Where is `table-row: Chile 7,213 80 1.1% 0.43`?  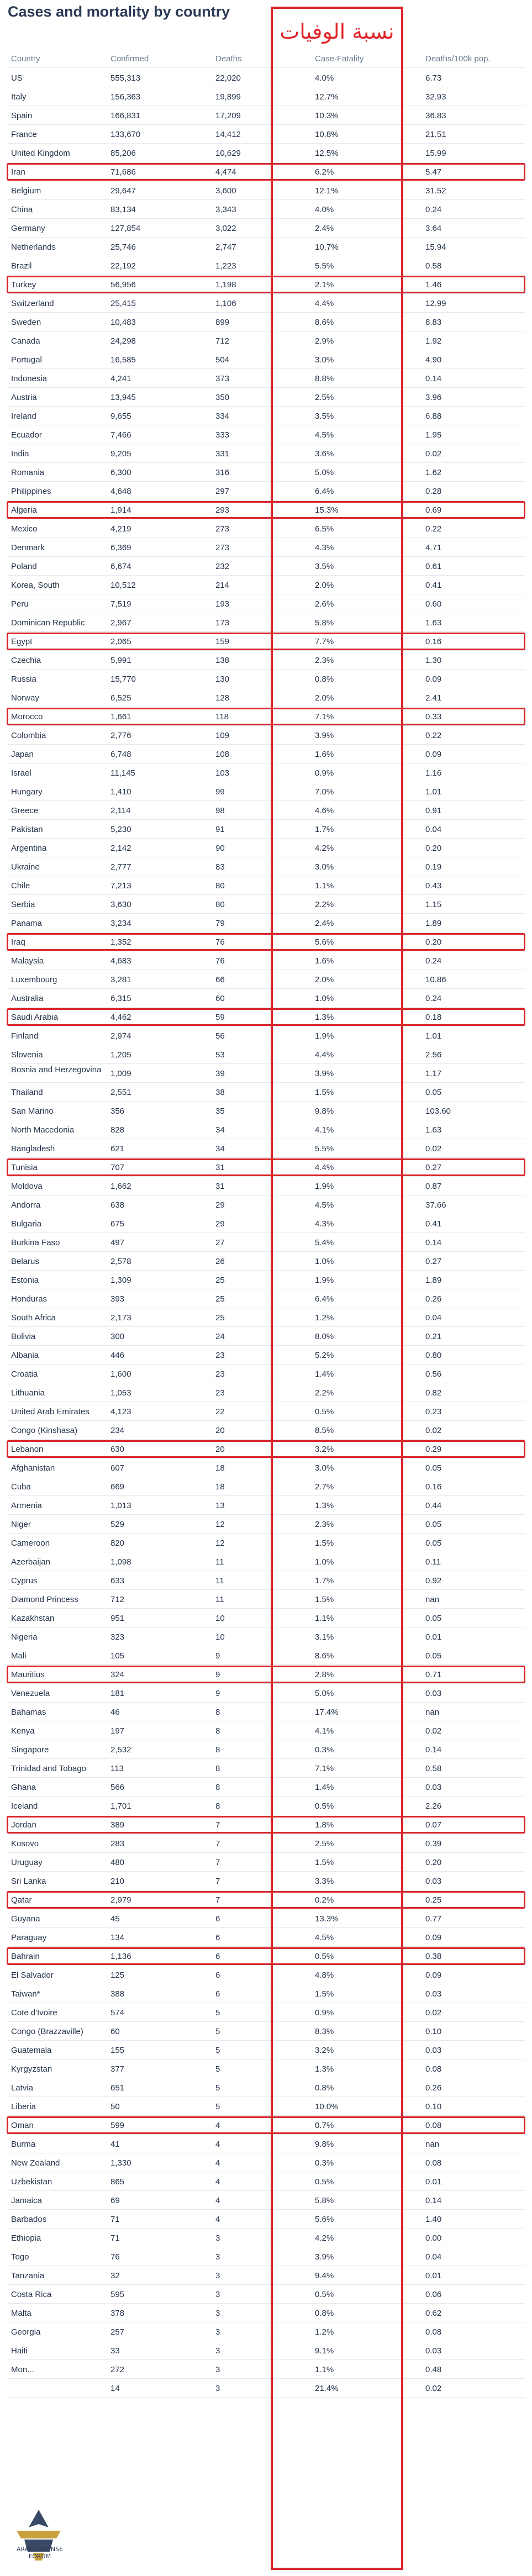
table-row: Chile 7,213 80 1.1% 0.43 is located at coordinates (266, 885).